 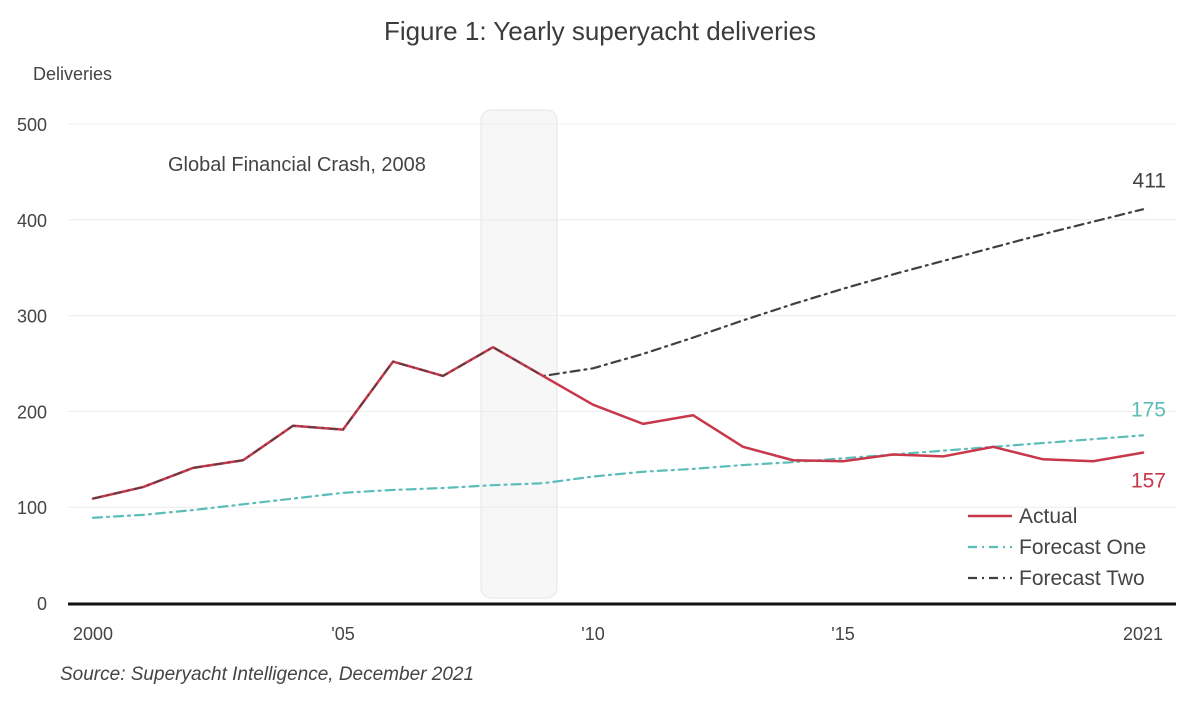 What do you see at coordinates (1148, 409) in the screenshot?
I see `end-label-forecast-one: 175` at bounding box center [1148, 409].